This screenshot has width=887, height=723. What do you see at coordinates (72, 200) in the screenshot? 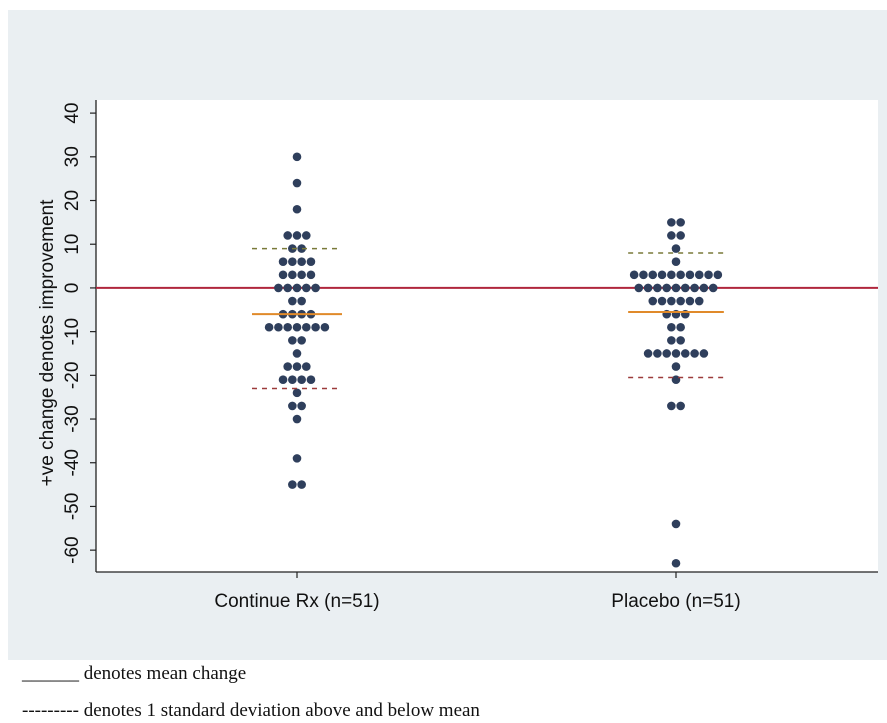
I see `y-tick-label: 20` at bounding box center [72, 200].